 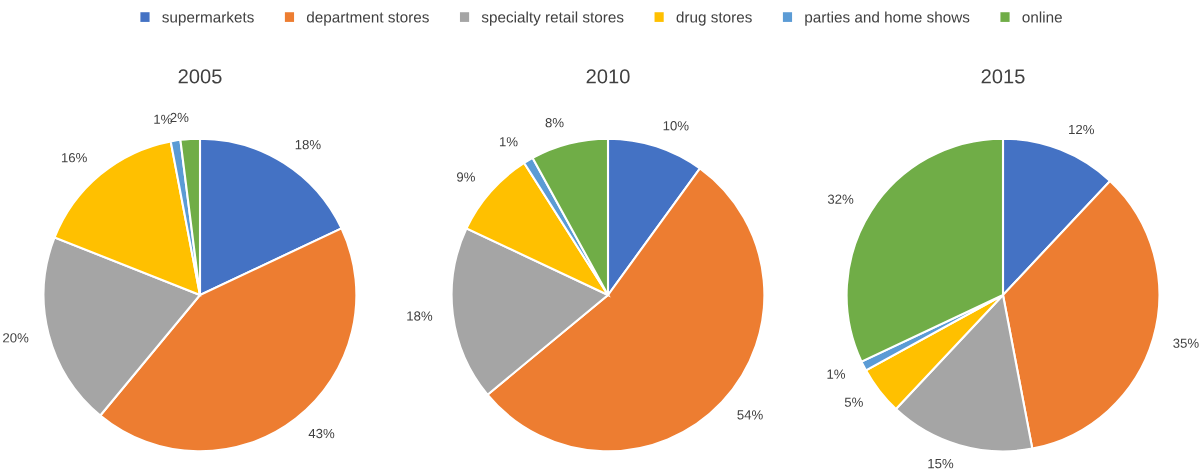 What do you see at coordinates (1003, 76) in the screenshot?
I see `chart-title: 2015` at bounding box center [1003, 76].